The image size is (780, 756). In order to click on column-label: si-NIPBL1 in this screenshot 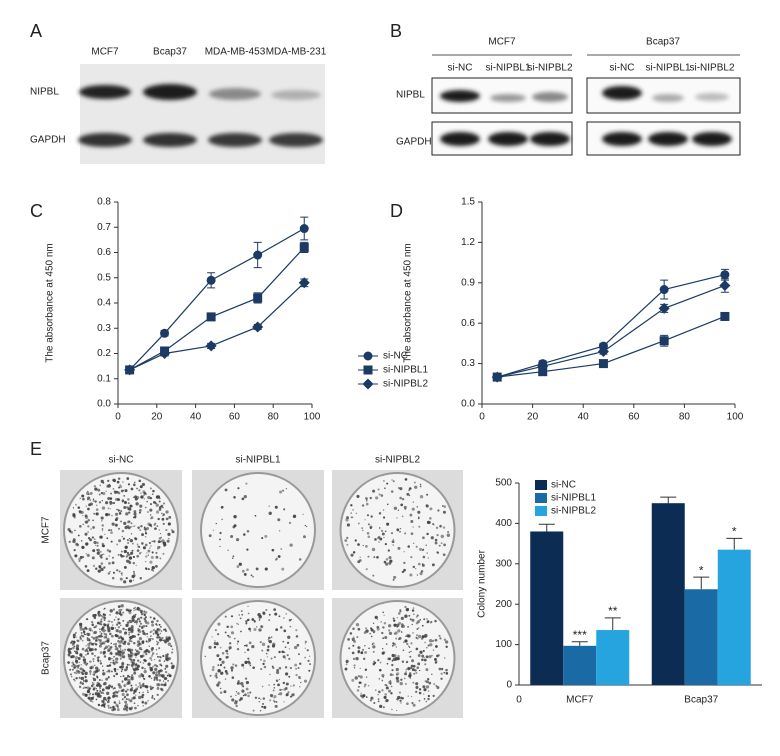, I will do `click(257, 460)`.